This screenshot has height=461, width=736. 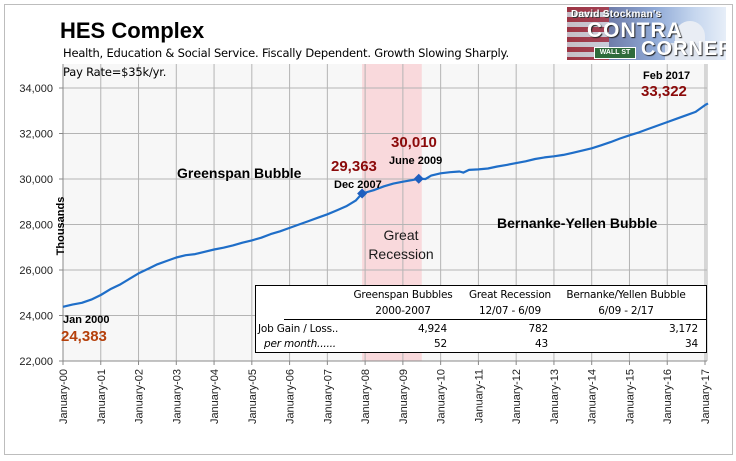 What do you see at coordinates (615, 53) in the screenshot?
I see `wall-street-sign: WALL ST` at bounding box center [615, 53].